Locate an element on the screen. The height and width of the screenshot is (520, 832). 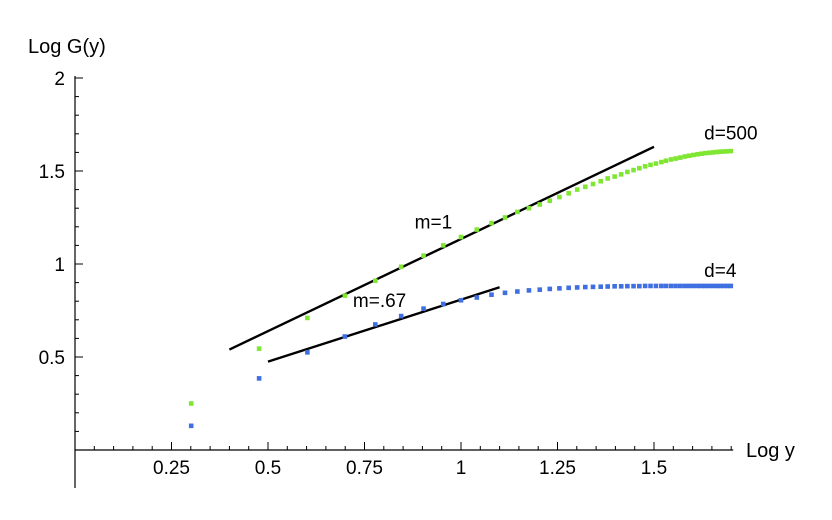
y-tick-label: 1.5 is located at coordinates (52, 172).